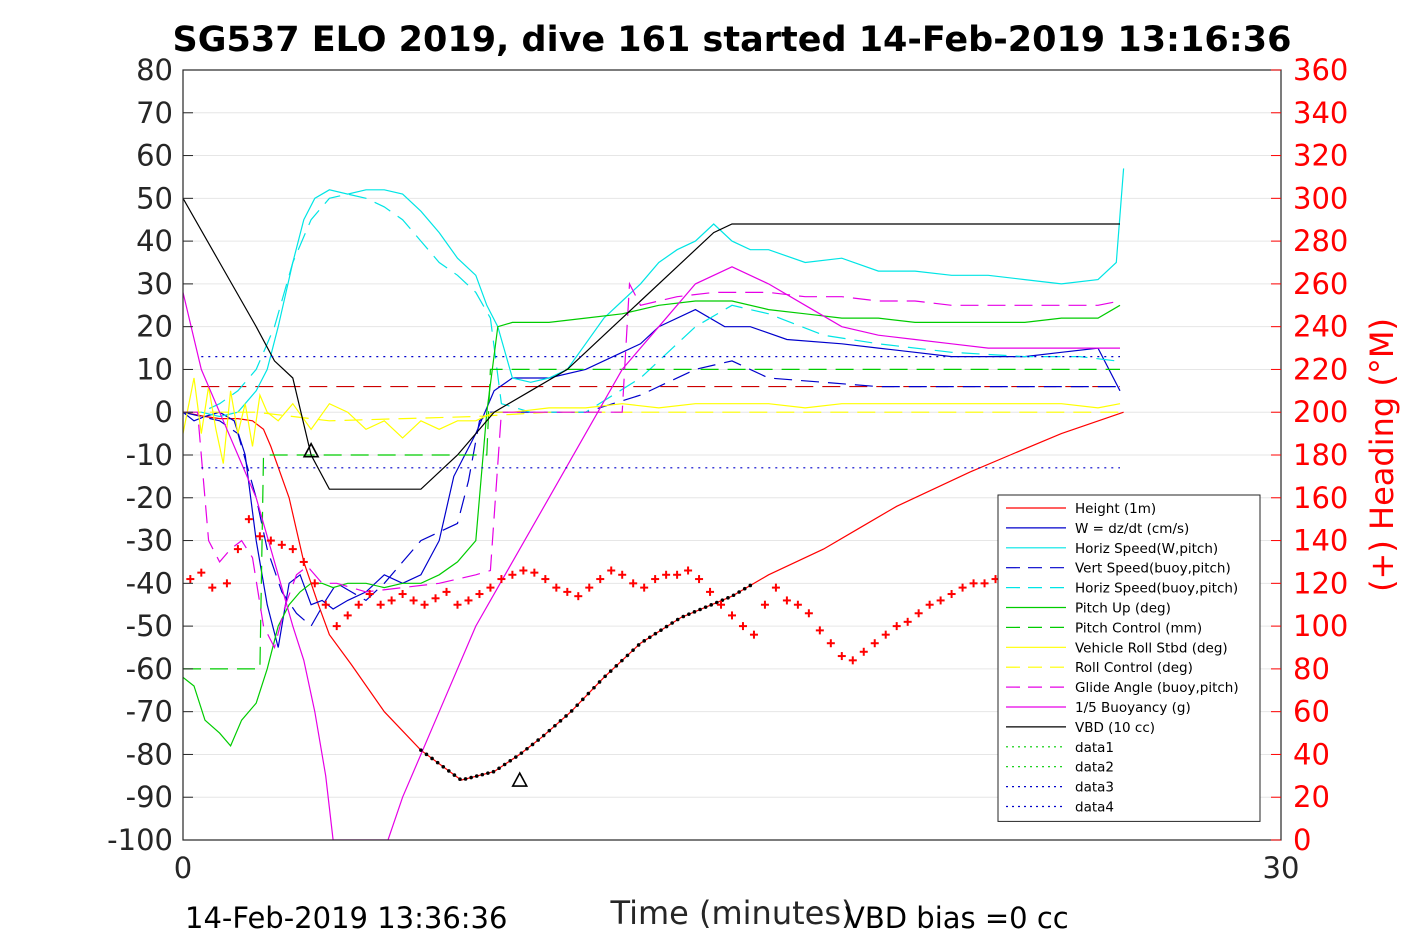 The image size is (1417, 945). Describe the element at coordinates (1153, 569) in the screenshot. I see `legend-label: Vert Speed(buoy,pitch)` at that location.